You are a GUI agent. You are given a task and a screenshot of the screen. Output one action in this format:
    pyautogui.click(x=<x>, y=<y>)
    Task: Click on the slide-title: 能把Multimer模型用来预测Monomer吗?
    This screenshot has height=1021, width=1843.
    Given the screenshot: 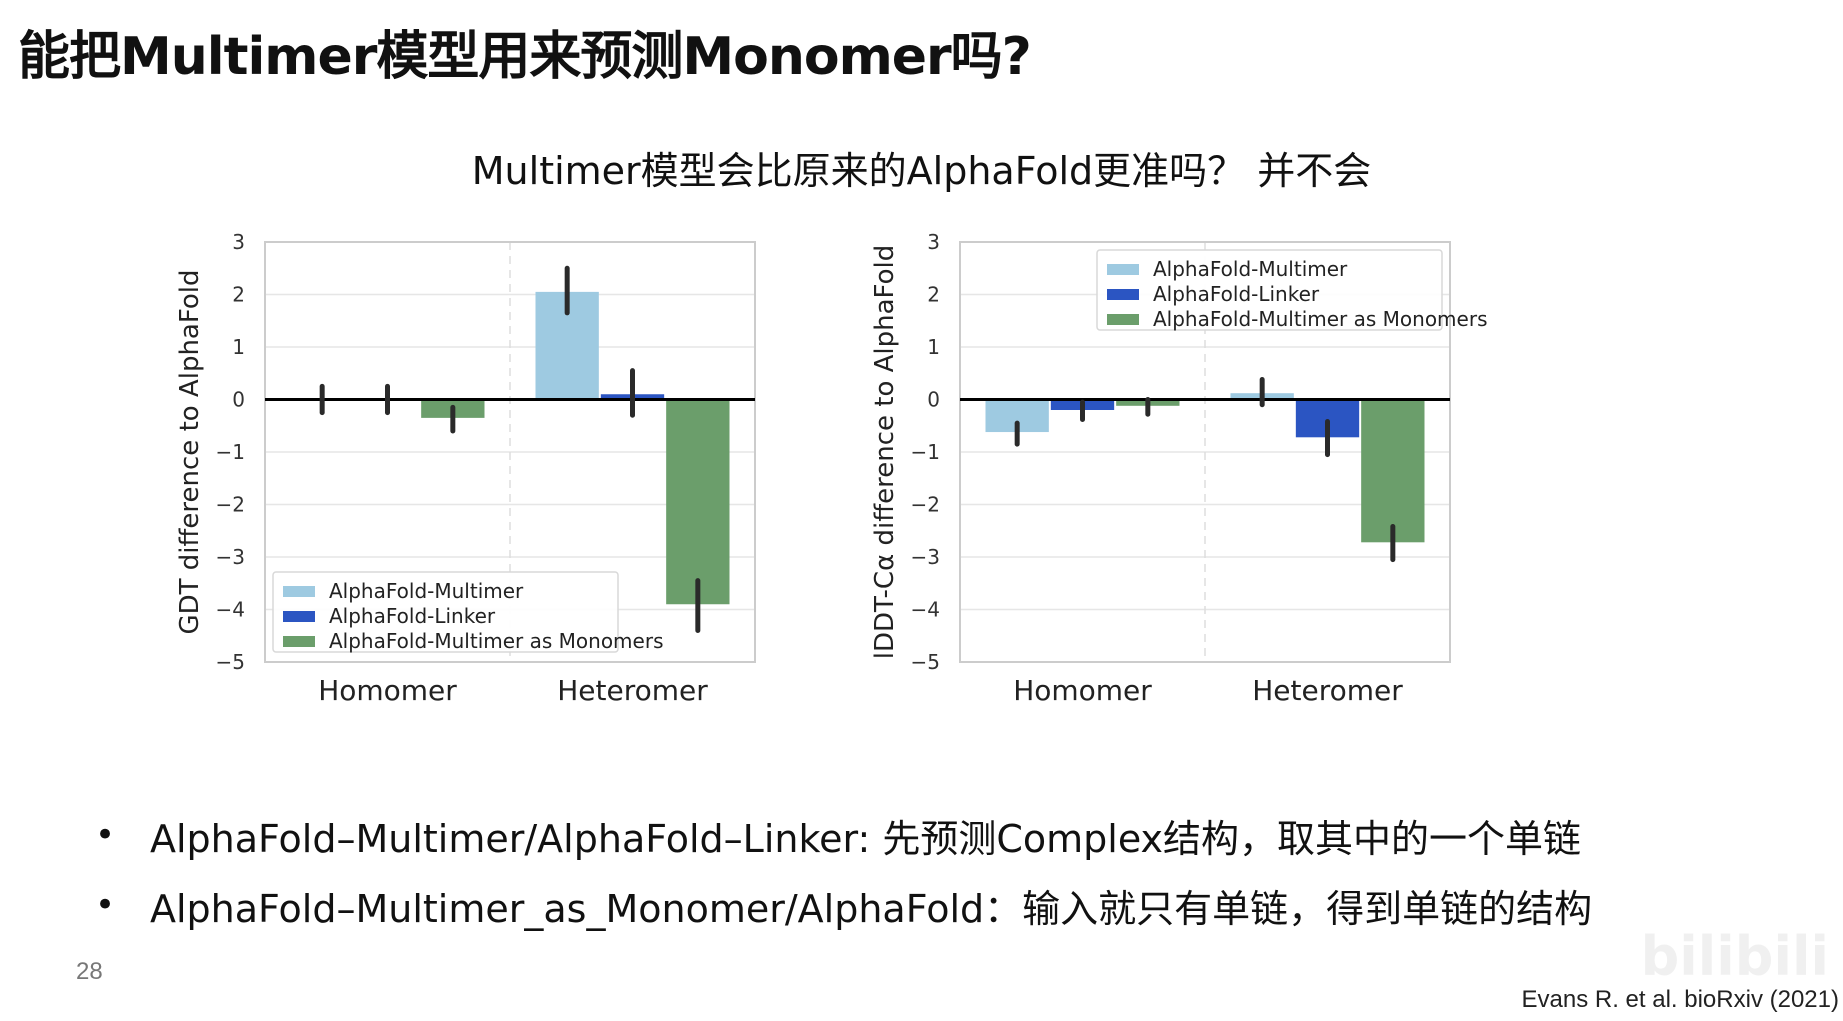 What is the action you would take?
    pyautogui.click(x=525, y=57)
    